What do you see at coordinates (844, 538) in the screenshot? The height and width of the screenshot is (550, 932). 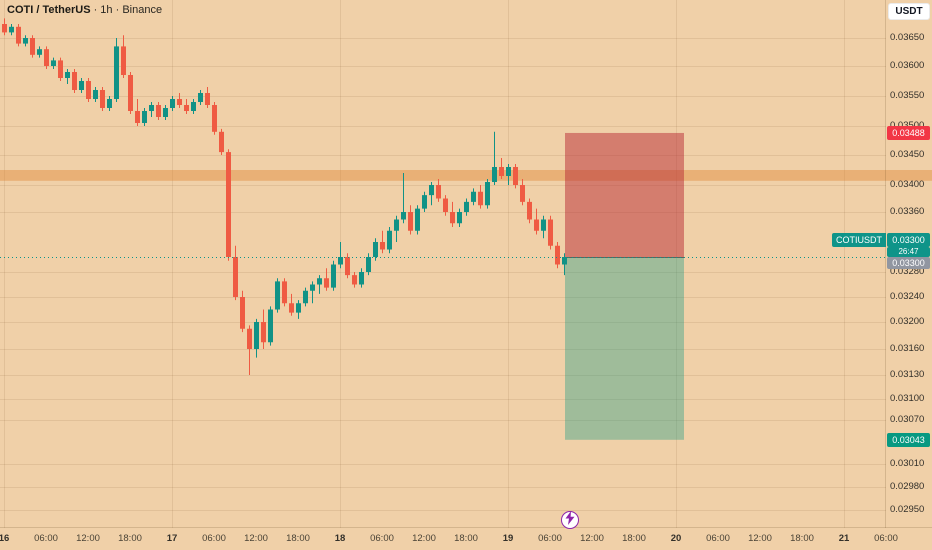 I see `time-tick-label: 21` at bounding box center [844, 538].